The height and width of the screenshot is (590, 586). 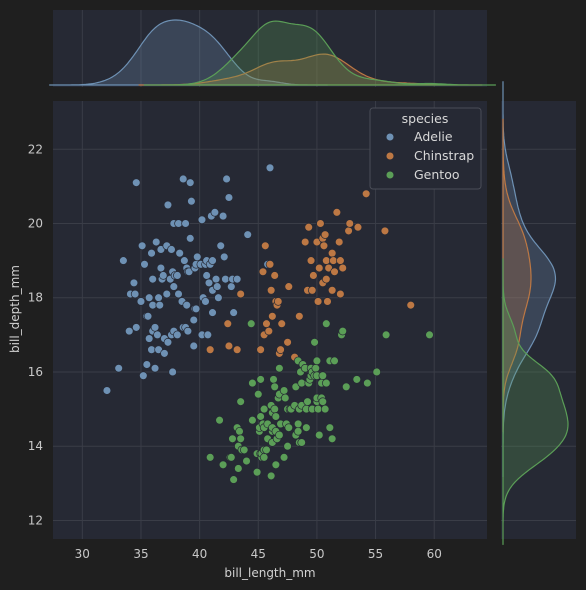 What do you see at coordinates (35, 298) in the screenshot?
I see `y-tick-label: 18` at bounding box center [35, 298].